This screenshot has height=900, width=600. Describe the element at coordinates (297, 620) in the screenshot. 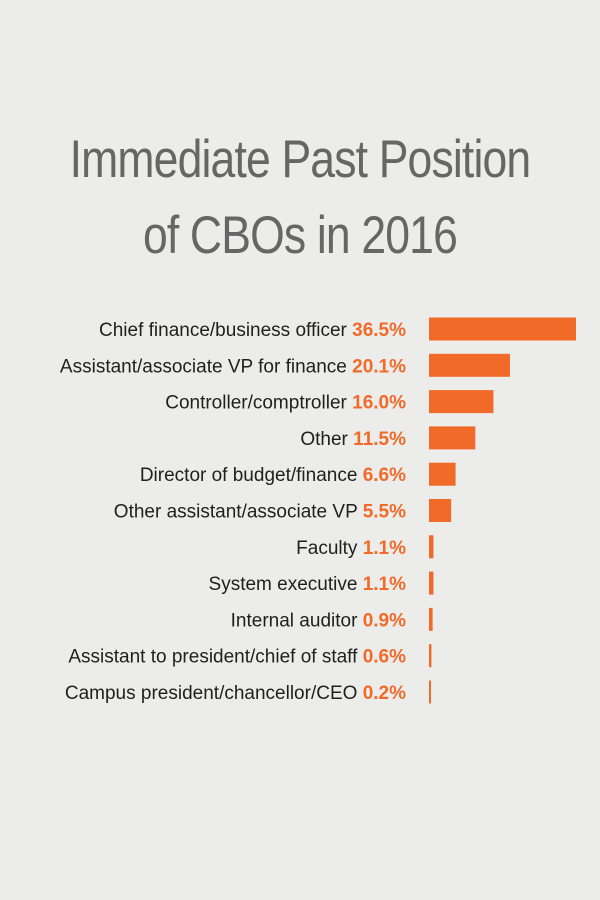

I see `category-label: Internal auditor` at that location.